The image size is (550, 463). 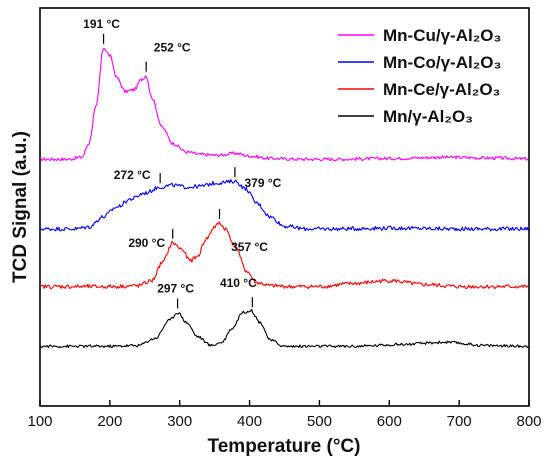 What do you see at coordinates (179, 421) in the screenshot?
I see `x-tick-label: 300` at bounding box center [179, 421].